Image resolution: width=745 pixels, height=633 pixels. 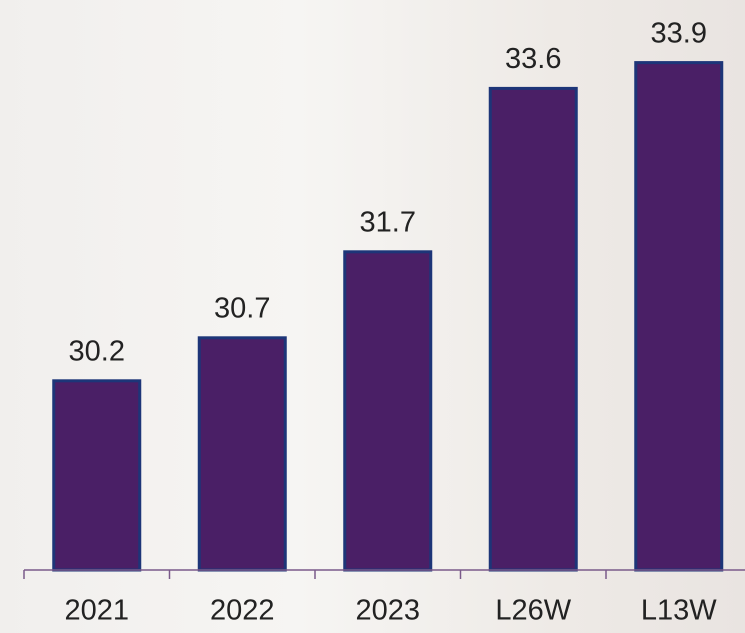 I want to click on x-tick-label: 2023, so click(x=387, y=611).